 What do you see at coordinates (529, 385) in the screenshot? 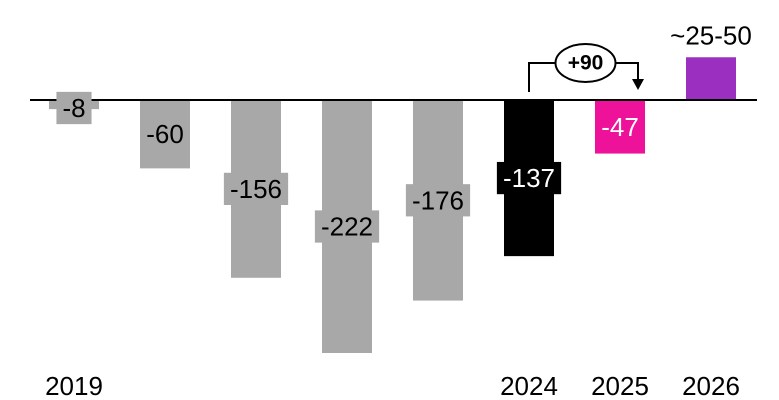
I see `x-tick-label-5: 2024` at bounding box center [529, 385].